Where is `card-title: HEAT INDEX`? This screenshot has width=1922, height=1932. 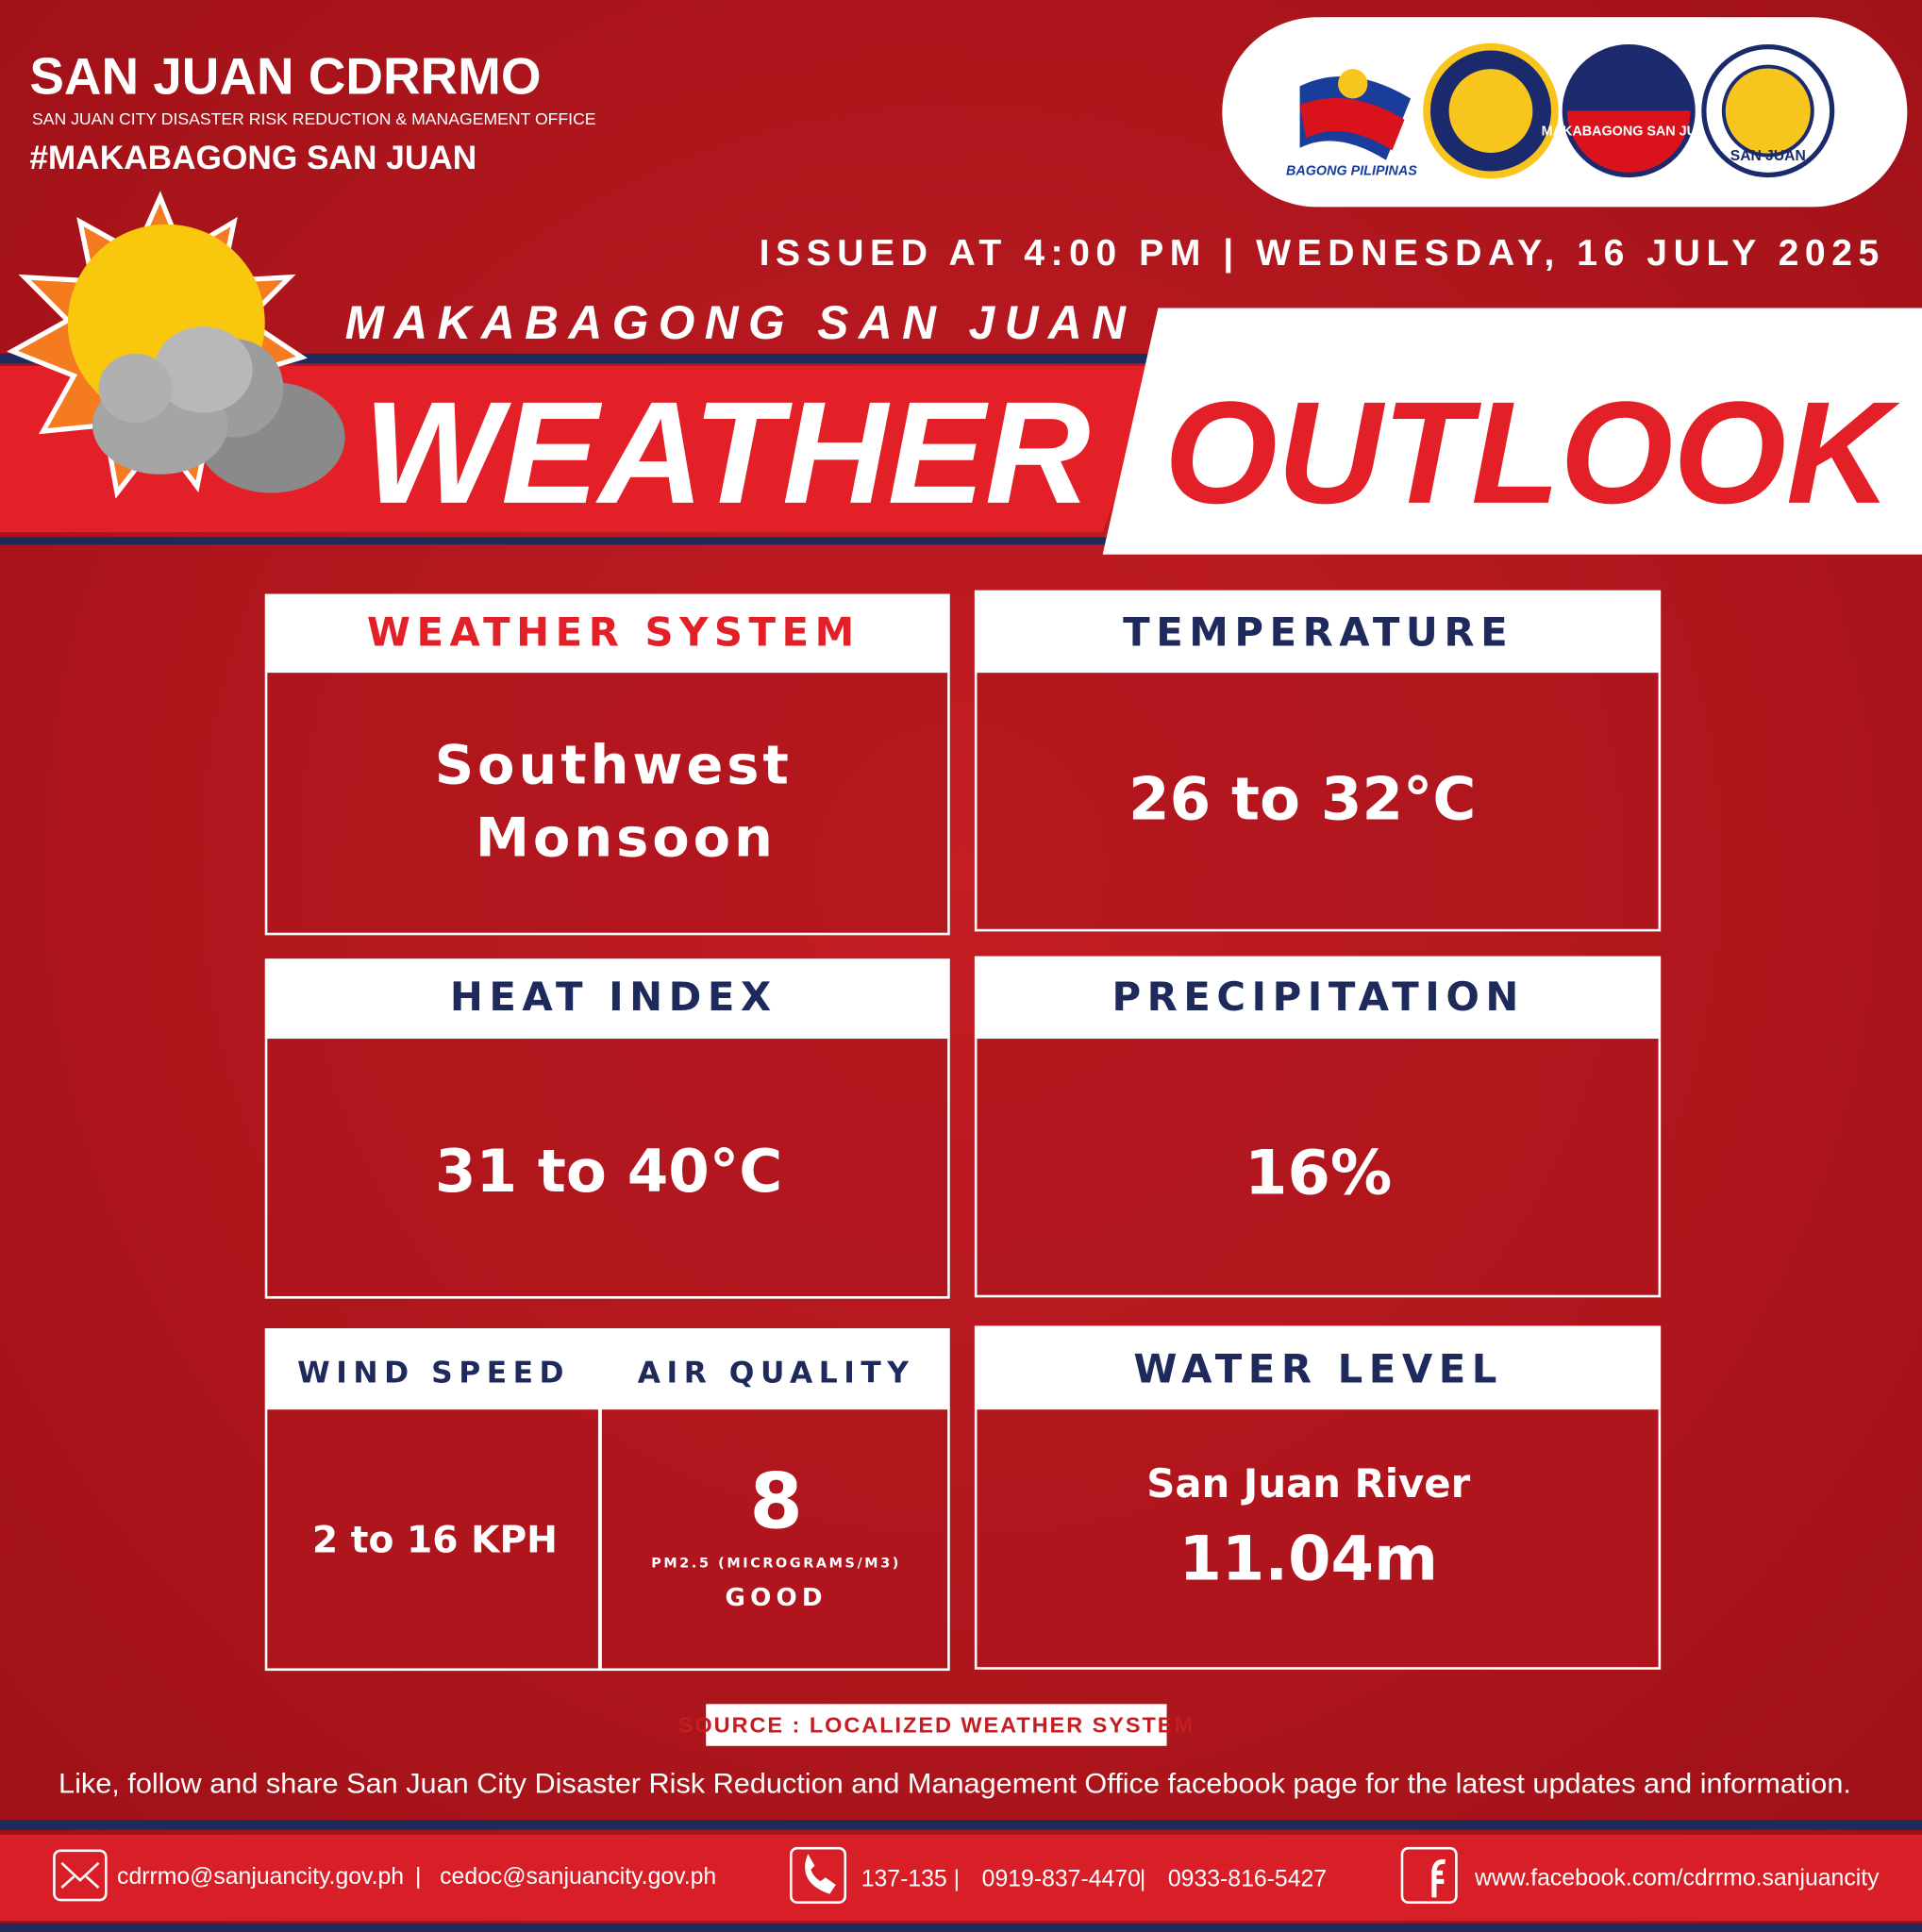
card-title: HEAT INDEX is located at coordinates (613, 997).